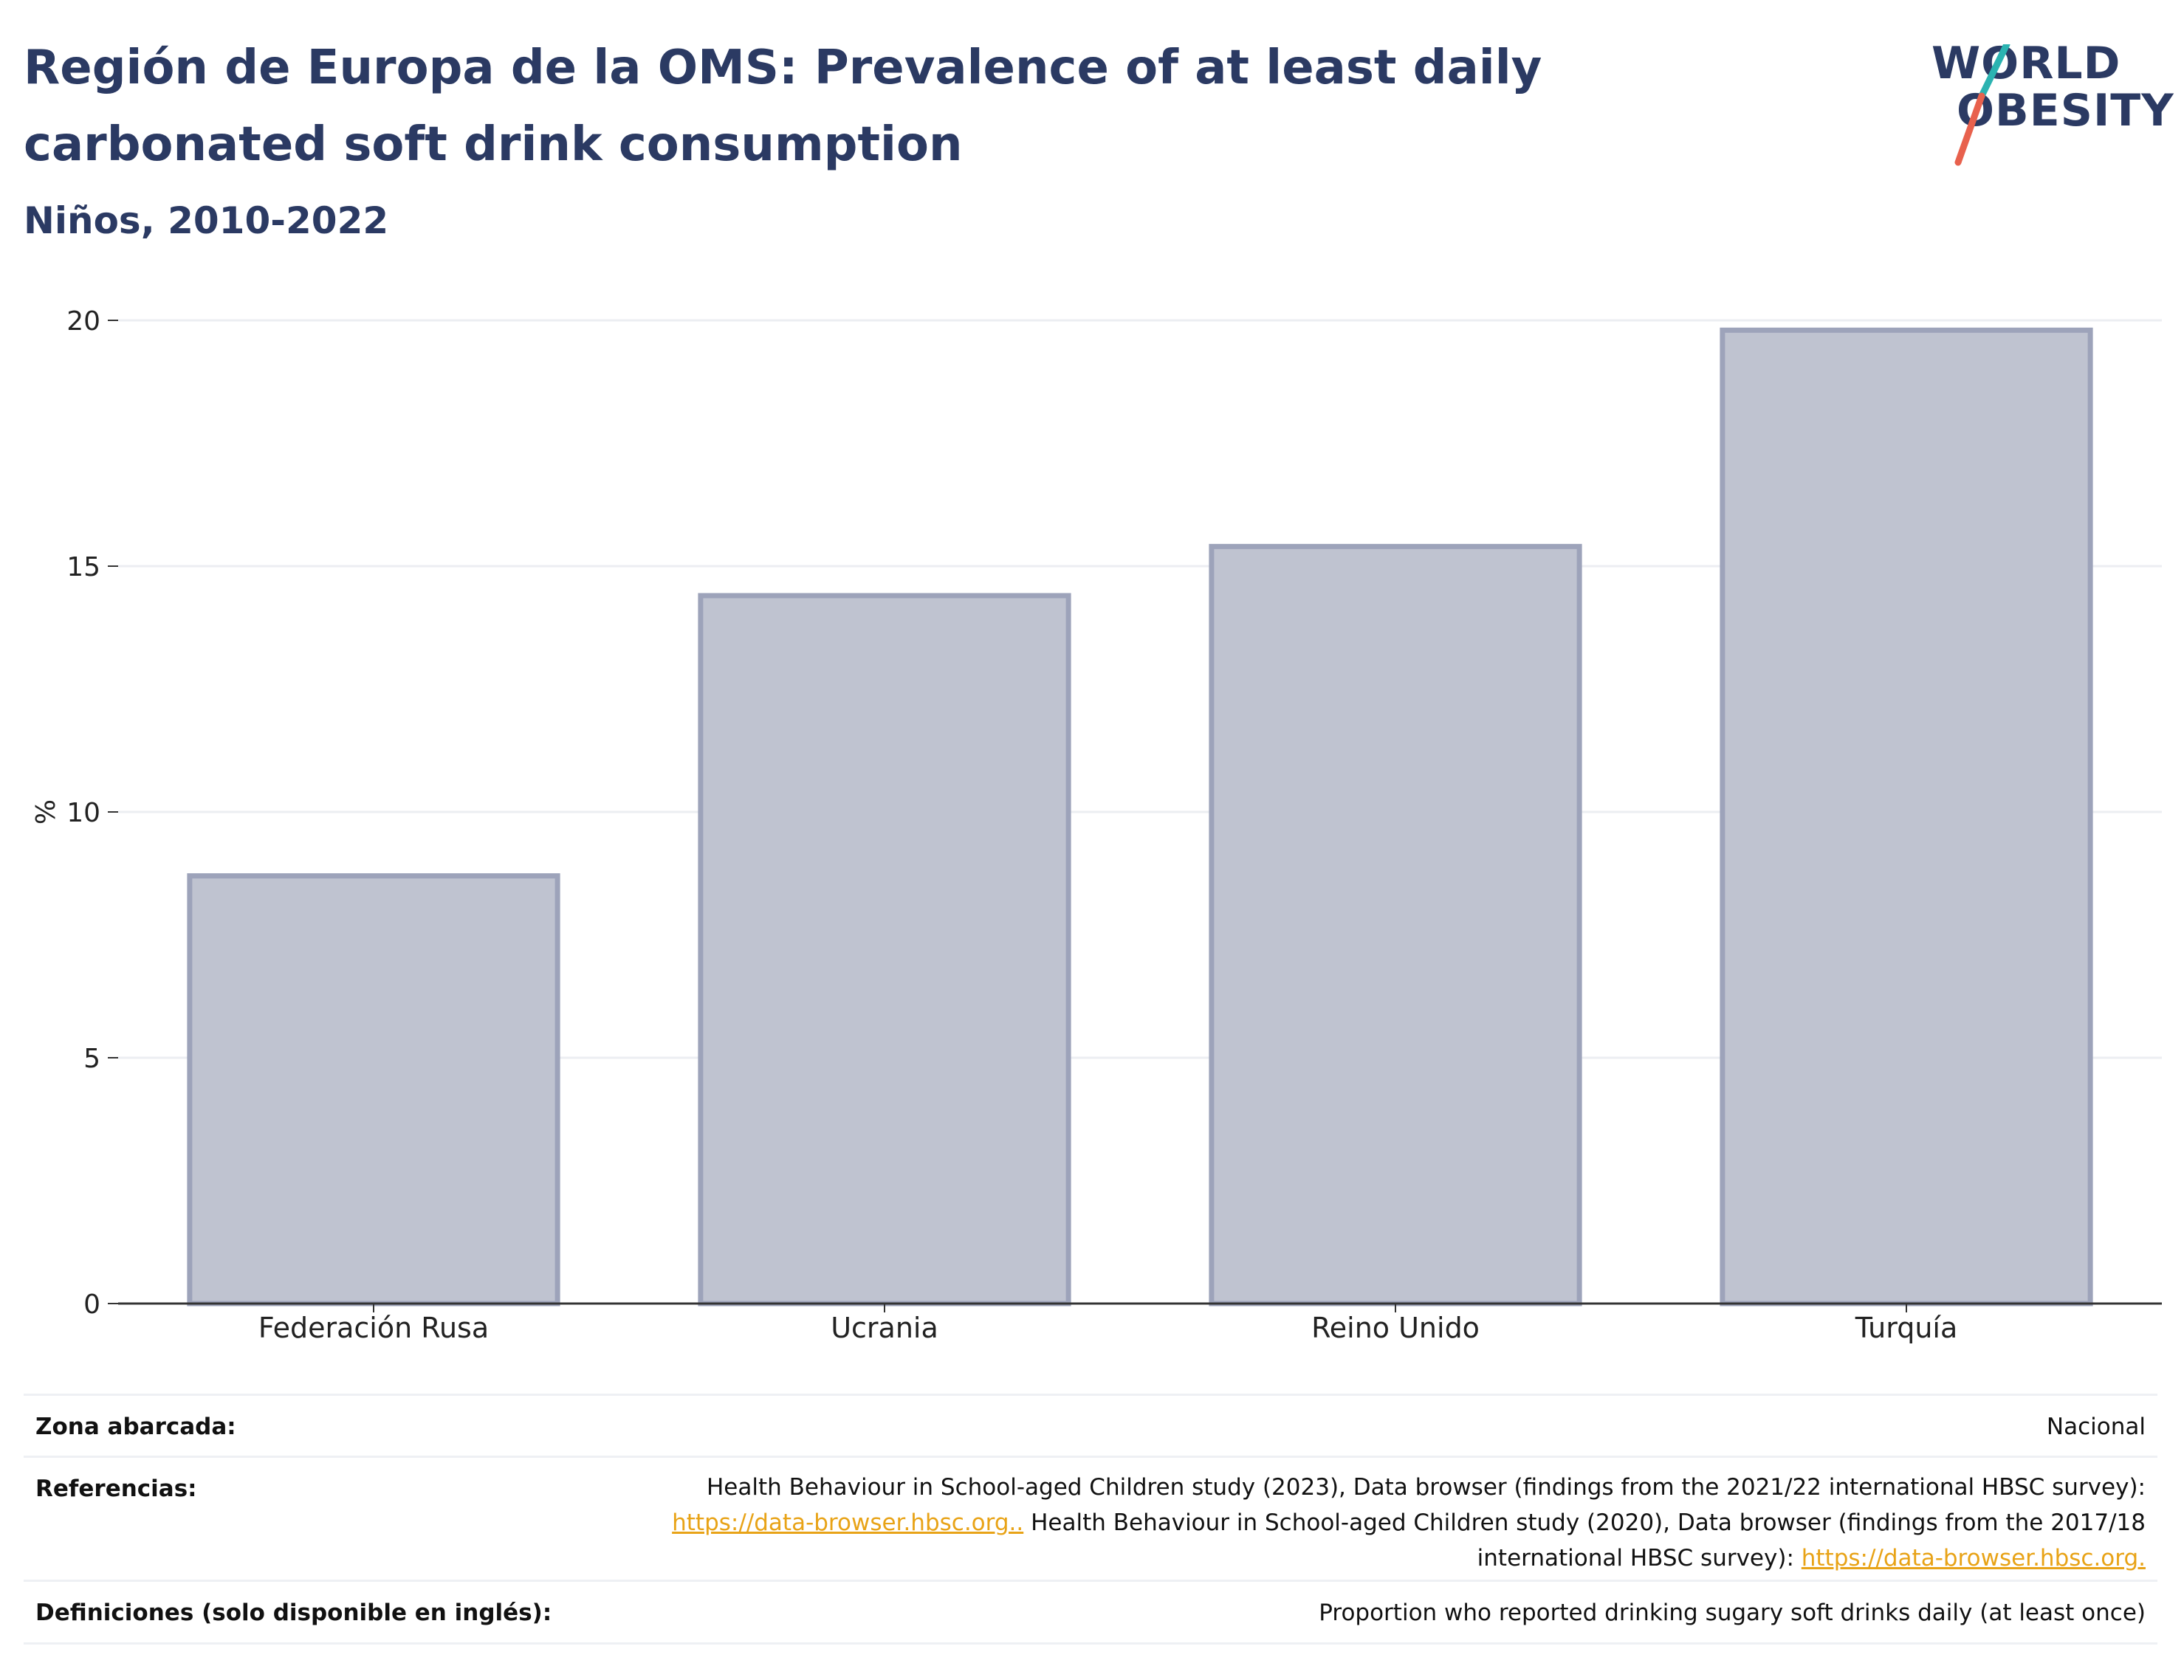  Describe the element at coordinates (1982, 105) in the screenshot. I see `logo-slash-icon` at that location.